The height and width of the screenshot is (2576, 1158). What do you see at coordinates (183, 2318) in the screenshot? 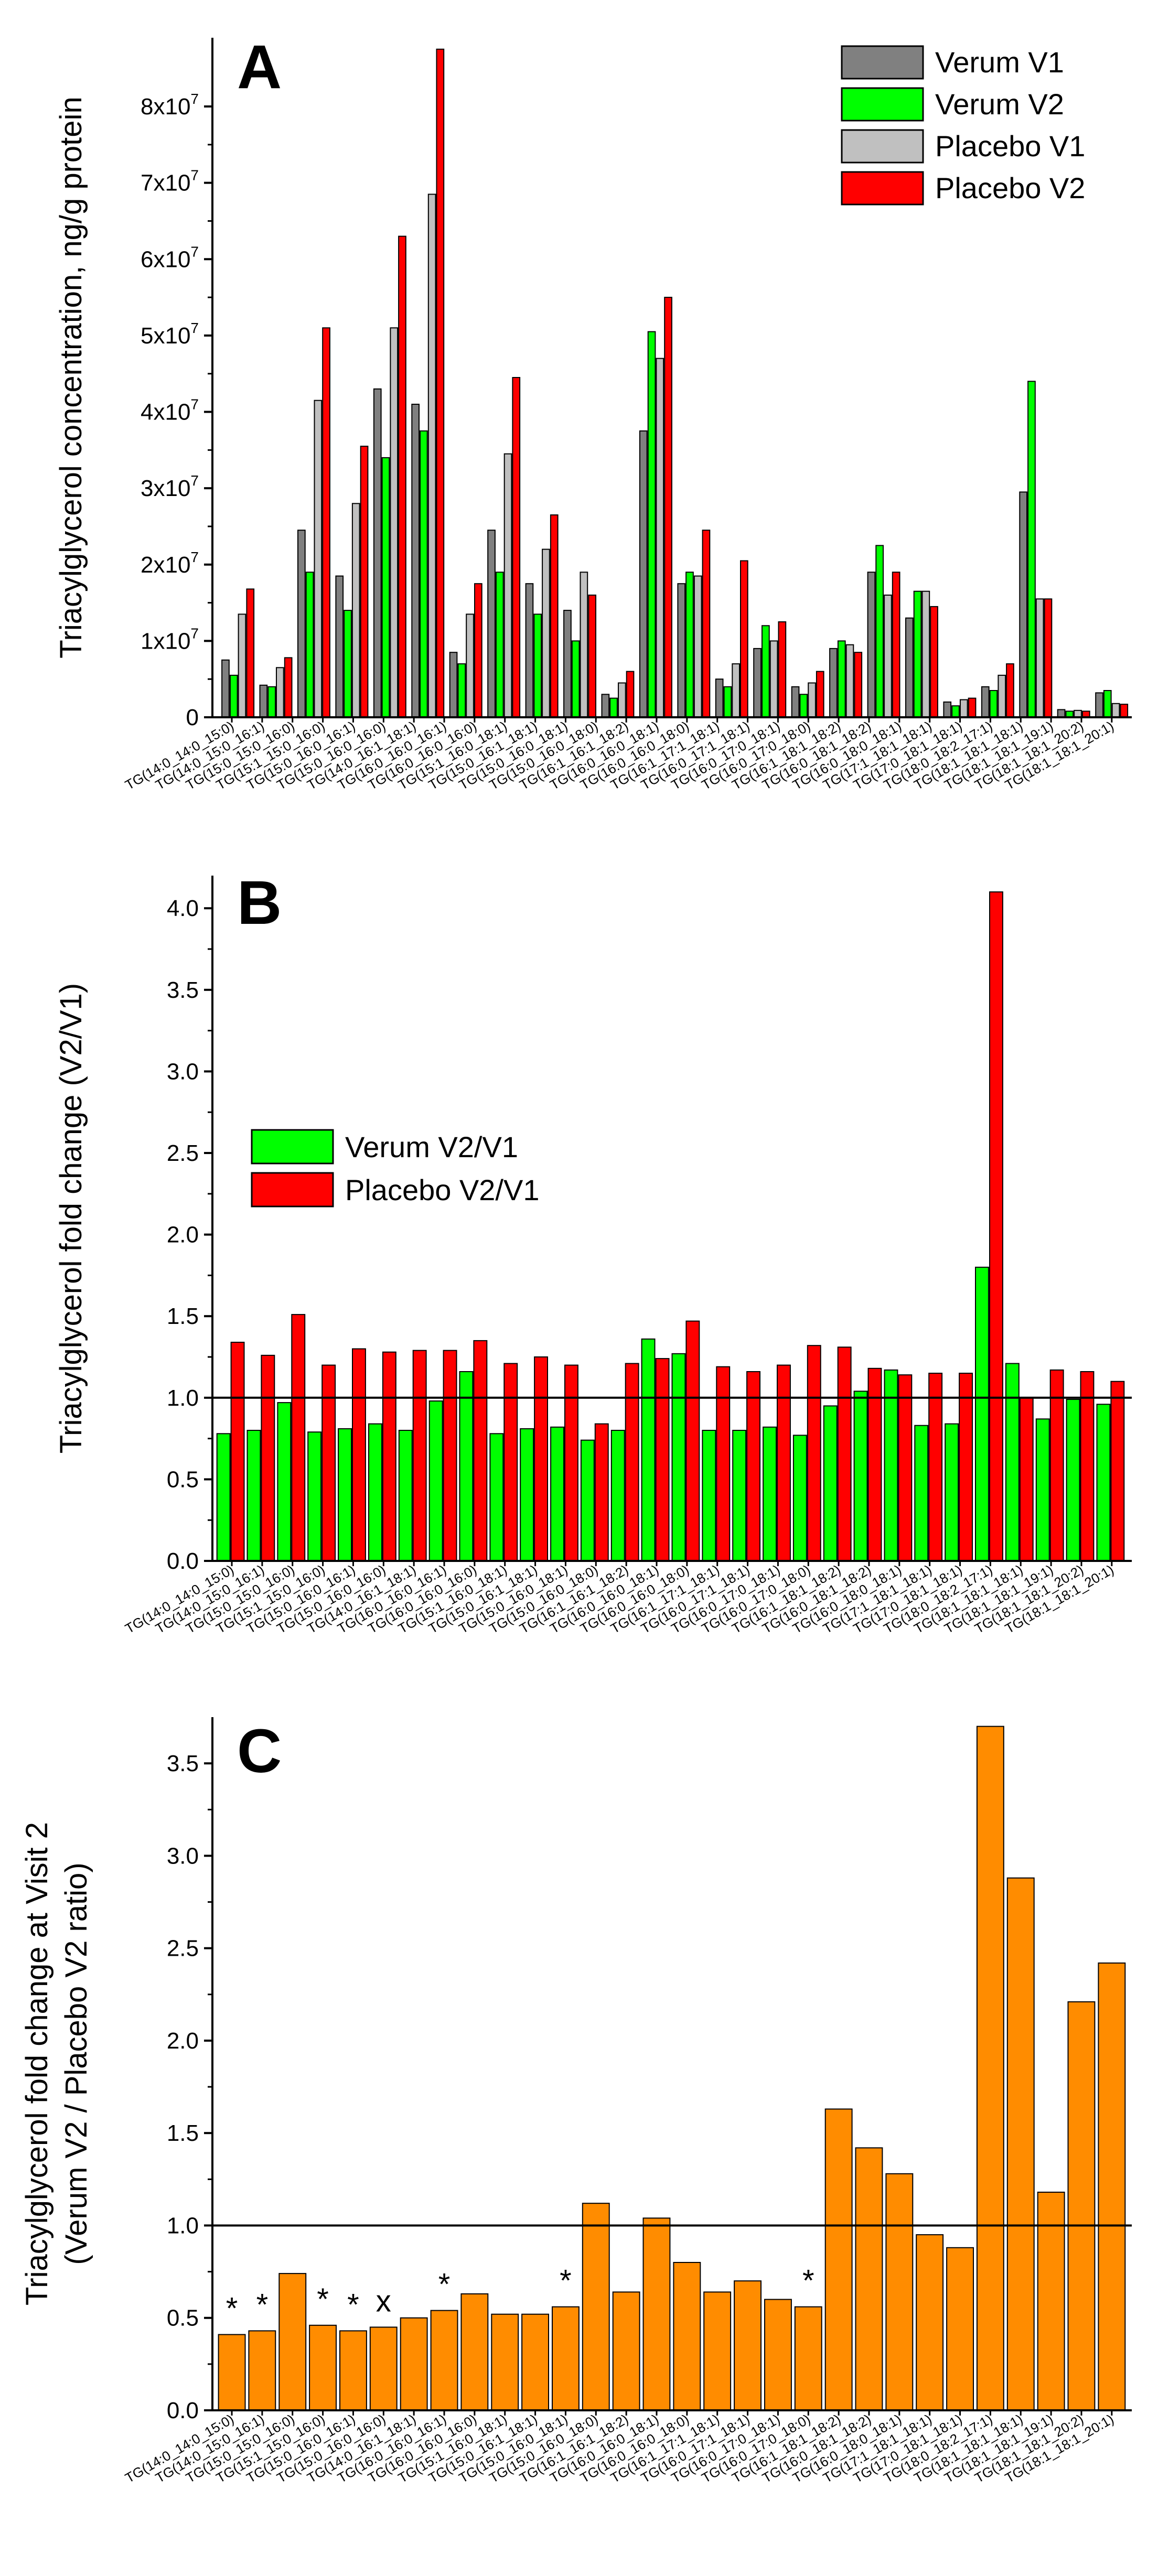
I see `y-tick-label: 0.5` at bounding box center [183, 2318].